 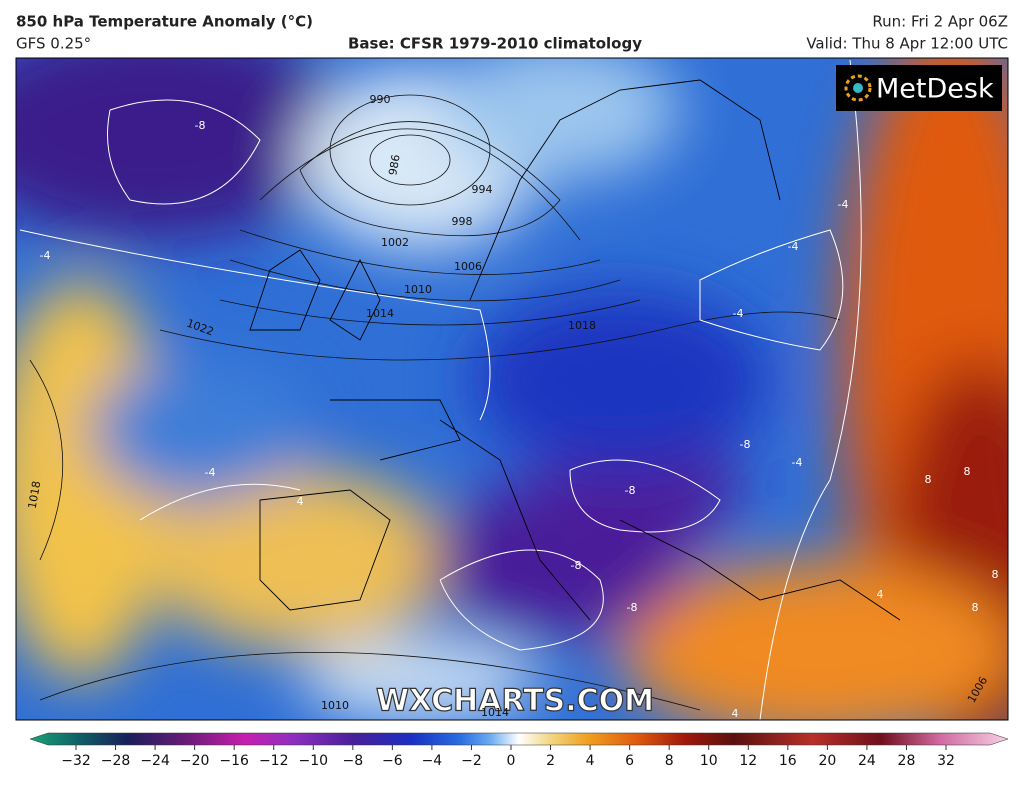 I want to click on logo: MetDesk, so click(x=935, y=89).